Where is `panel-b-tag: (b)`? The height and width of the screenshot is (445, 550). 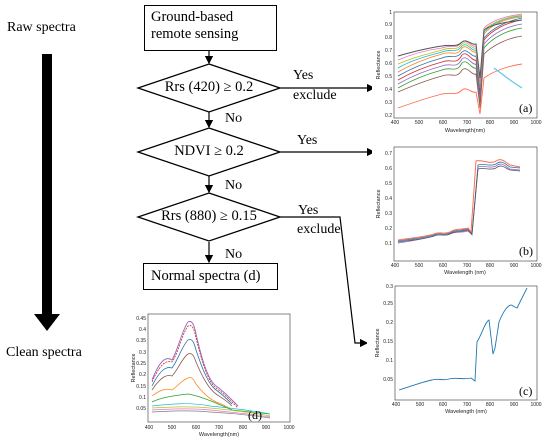 panel-b-tag: (b) is located at coordinates (526, 251).